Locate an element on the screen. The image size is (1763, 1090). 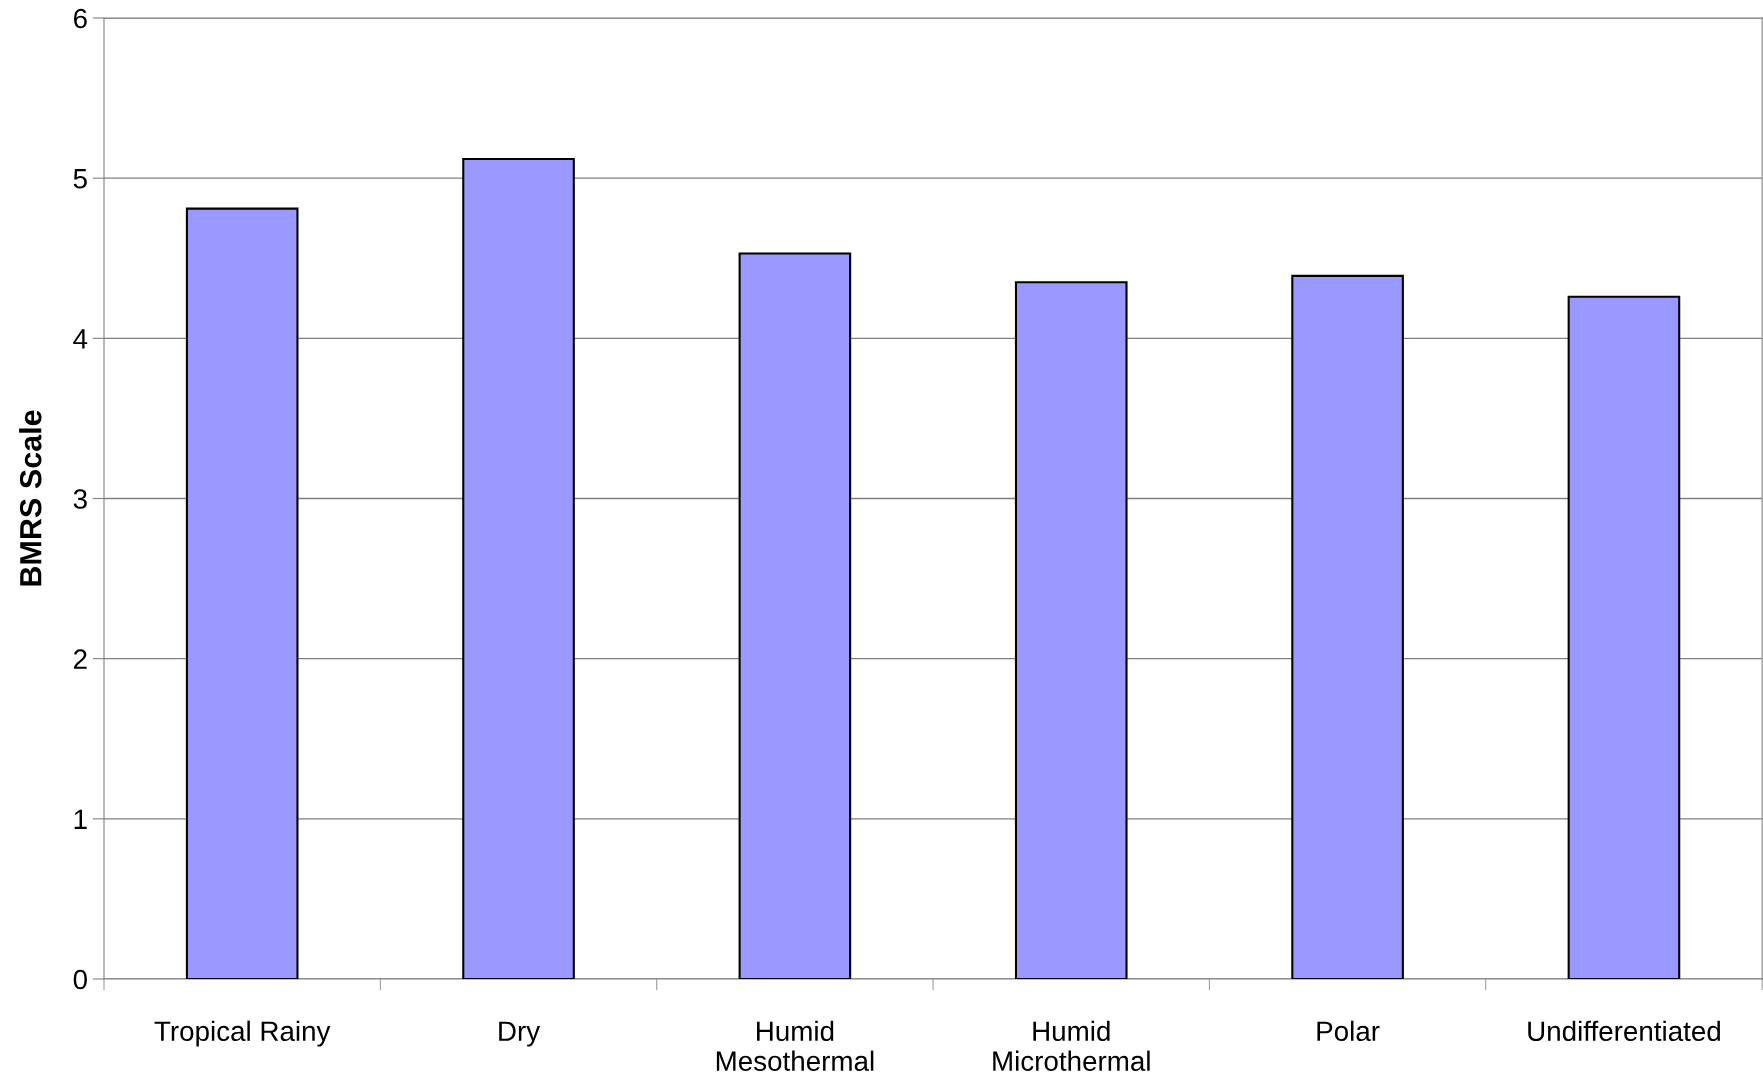
y-tick-label: 6 is located at coordinates (80, 18).